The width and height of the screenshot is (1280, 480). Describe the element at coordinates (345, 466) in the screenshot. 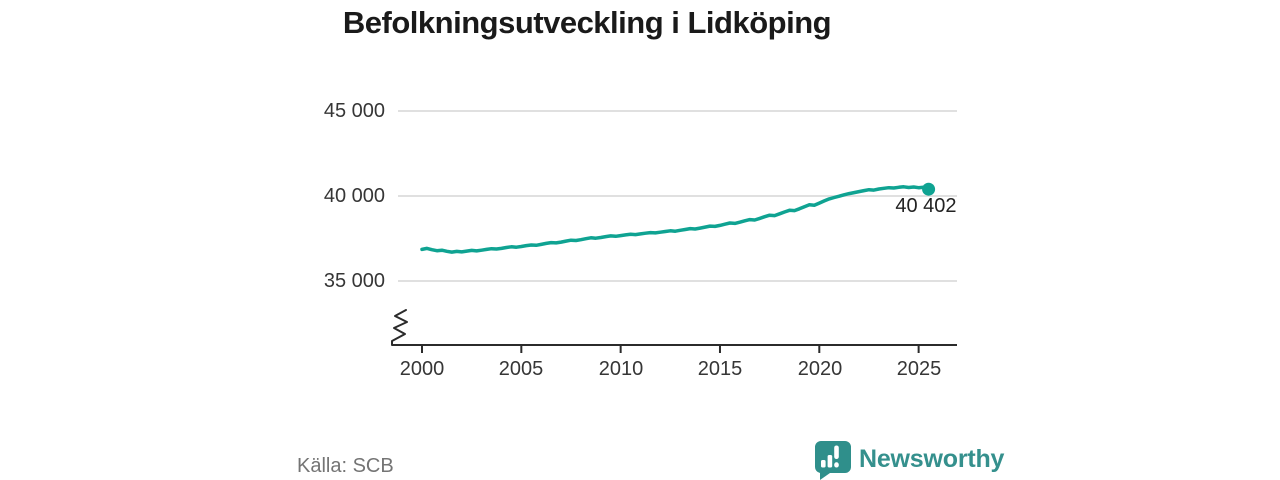

I see `source-note: Källa: SCB` at that location.